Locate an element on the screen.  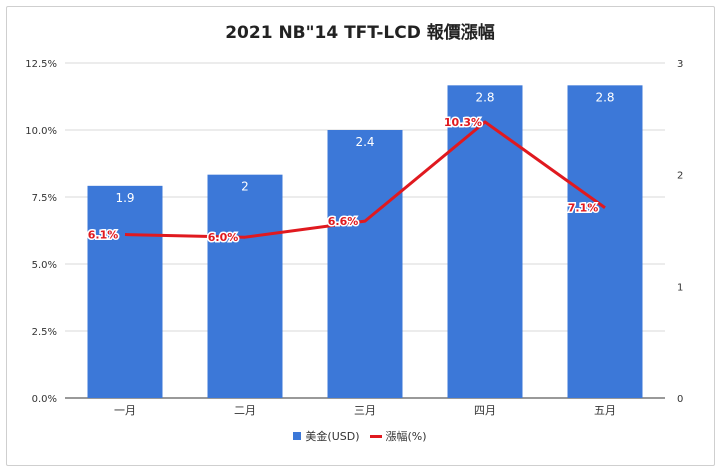
line-data-label: 10.3% is located at coordinates (463, 122).